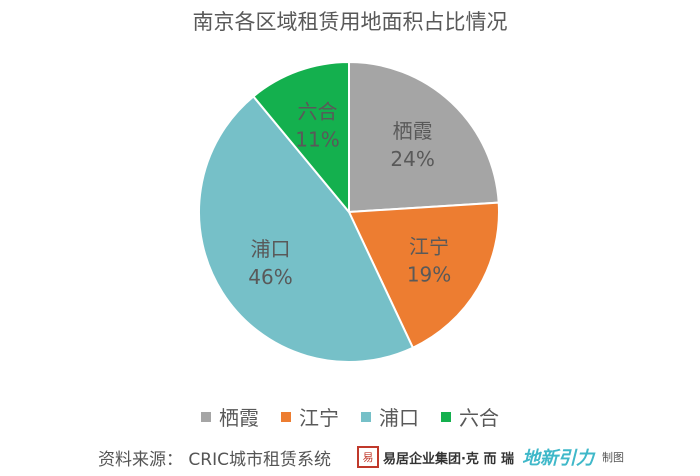 This screenshot has width=700, height=476. I want to click on made-by-text: 制图, so click(612, 457).